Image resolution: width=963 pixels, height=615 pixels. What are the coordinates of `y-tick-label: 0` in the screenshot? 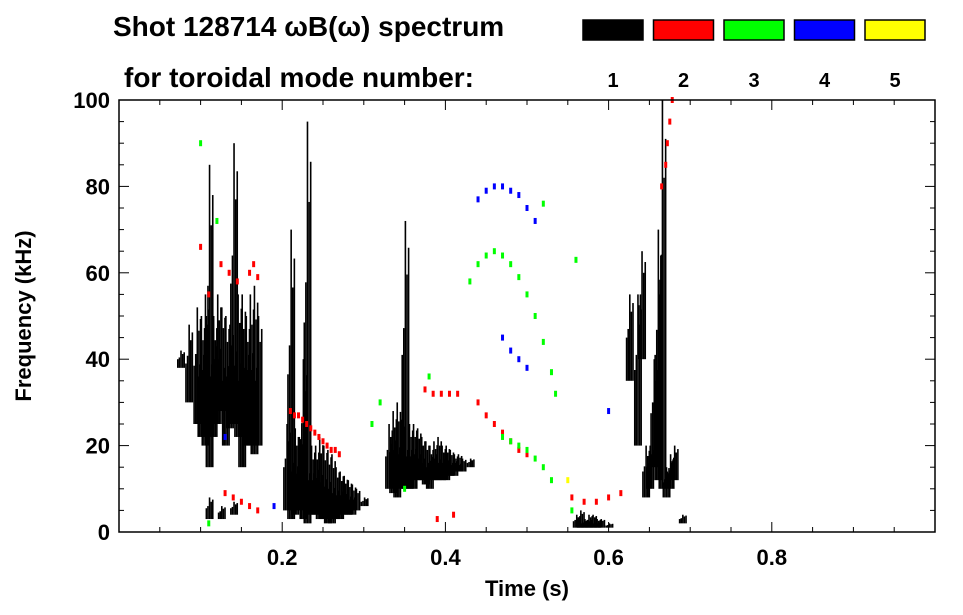 It's located at (104, 532).